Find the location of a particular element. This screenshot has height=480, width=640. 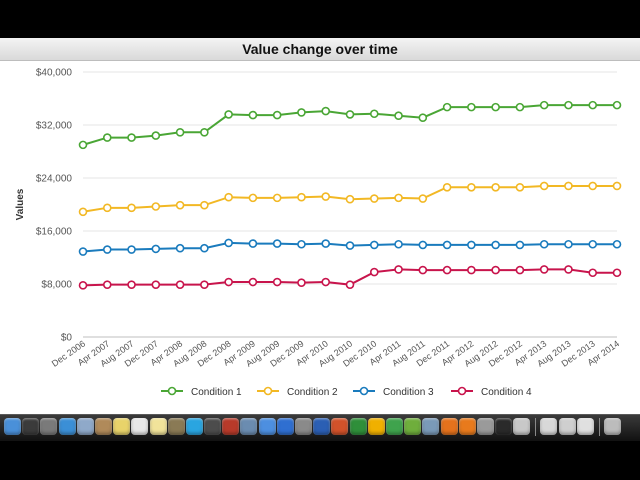

dock is located at coordinates (320, 427).